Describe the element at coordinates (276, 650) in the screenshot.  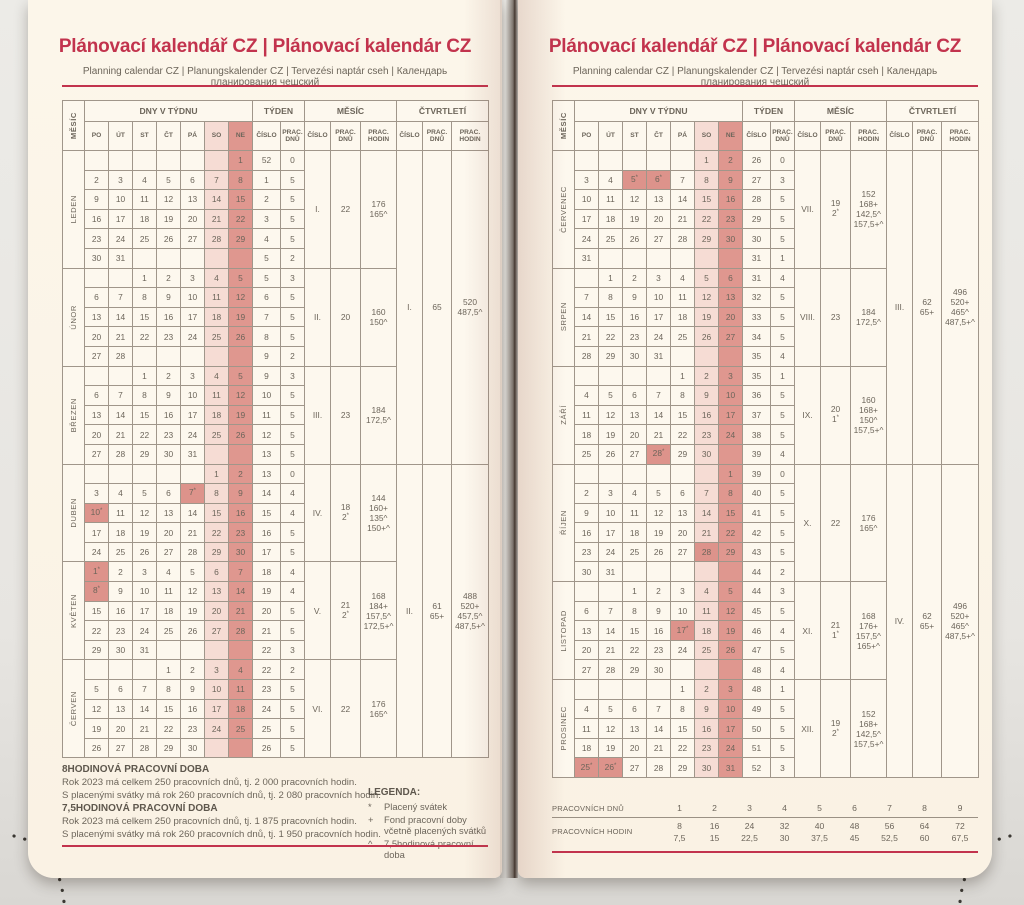
I see `week-row: 29 30 31 22 3` at that location.